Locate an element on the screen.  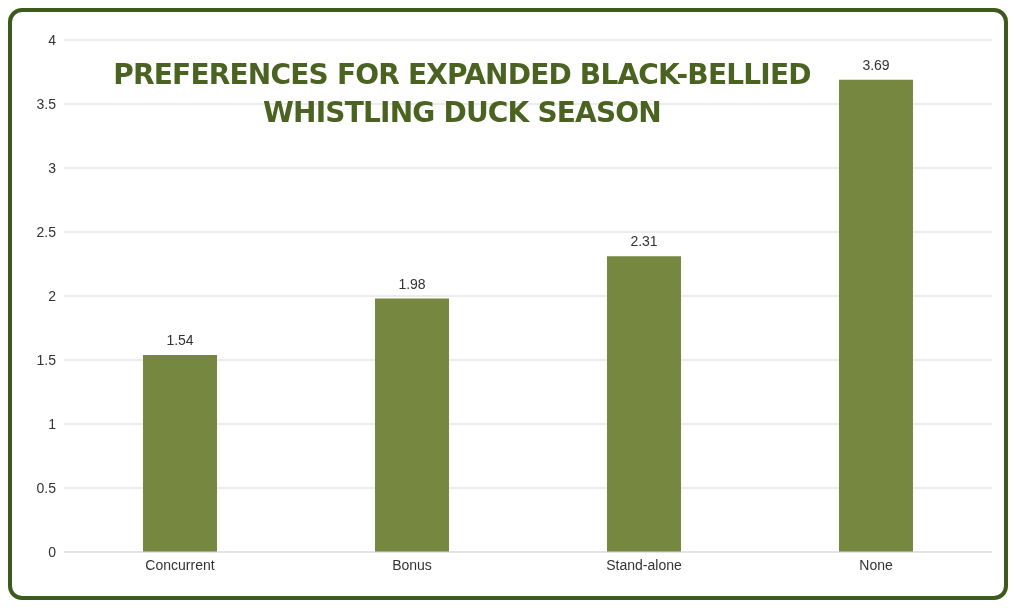
data-label: 1.54 is located at coordinates (180, 339).